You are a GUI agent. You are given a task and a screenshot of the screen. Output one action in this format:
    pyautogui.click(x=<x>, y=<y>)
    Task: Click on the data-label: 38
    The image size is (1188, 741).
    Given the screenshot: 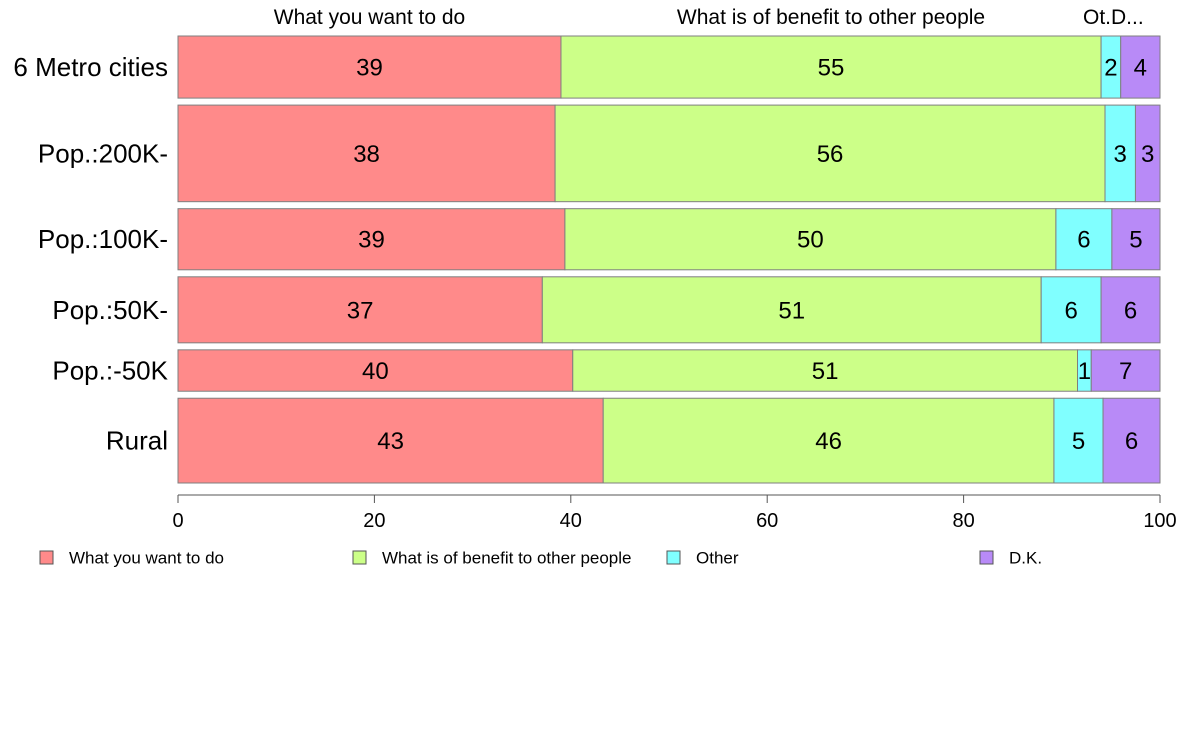 What is the action you would take?
    pyautogui.click(x=366, y=154)
    